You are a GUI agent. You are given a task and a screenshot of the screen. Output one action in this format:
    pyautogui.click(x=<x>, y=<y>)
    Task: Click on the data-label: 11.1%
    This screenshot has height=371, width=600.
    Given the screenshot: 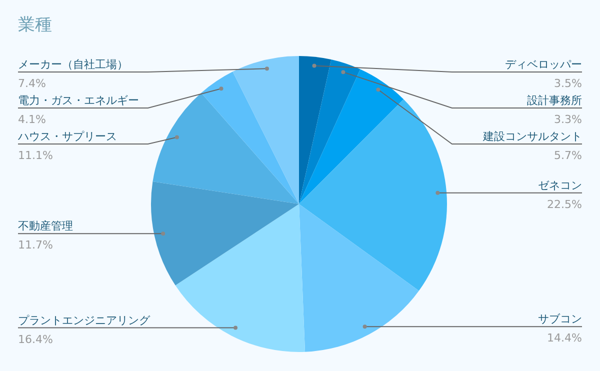 What is the action you would take?
    pyautogui.click(x=35, y=155)
    